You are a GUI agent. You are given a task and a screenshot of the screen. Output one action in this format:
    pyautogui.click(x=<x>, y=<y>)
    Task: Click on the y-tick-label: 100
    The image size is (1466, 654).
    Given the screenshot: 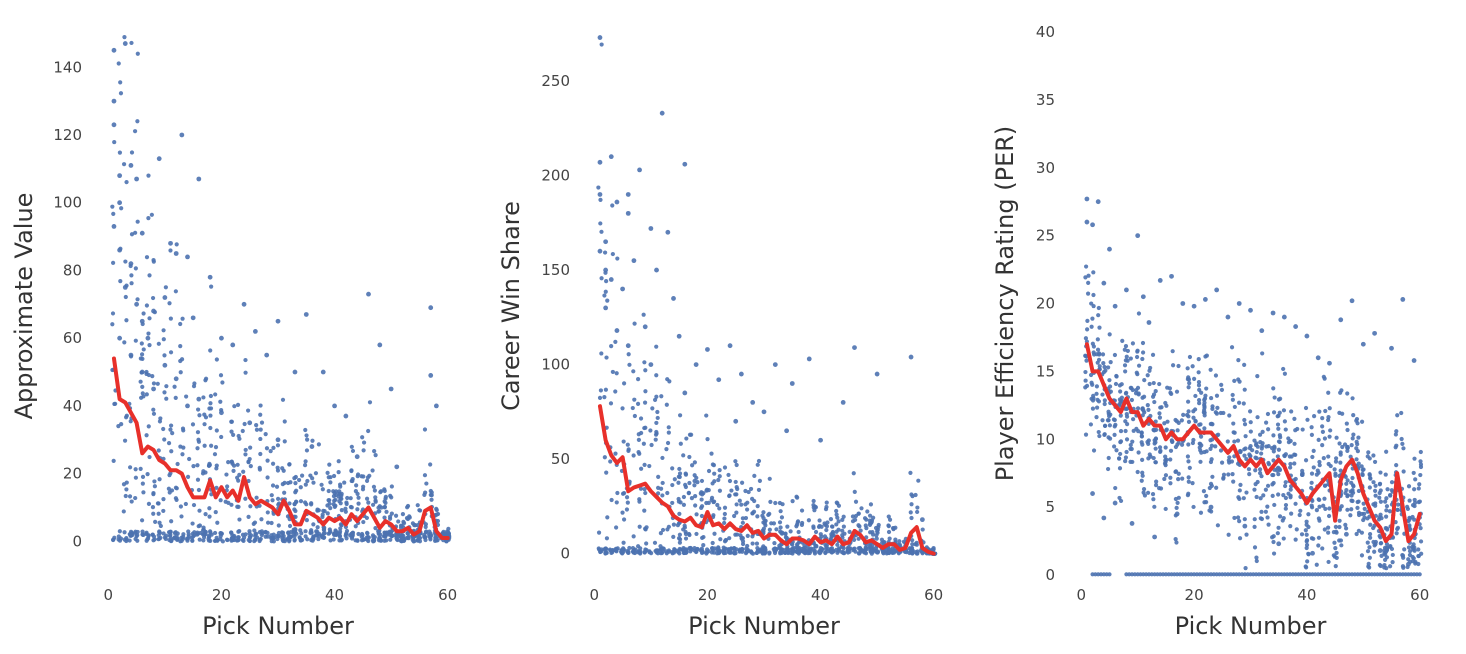 What is the action you would take?
    pyautogui.click(x=555, y=365)
    